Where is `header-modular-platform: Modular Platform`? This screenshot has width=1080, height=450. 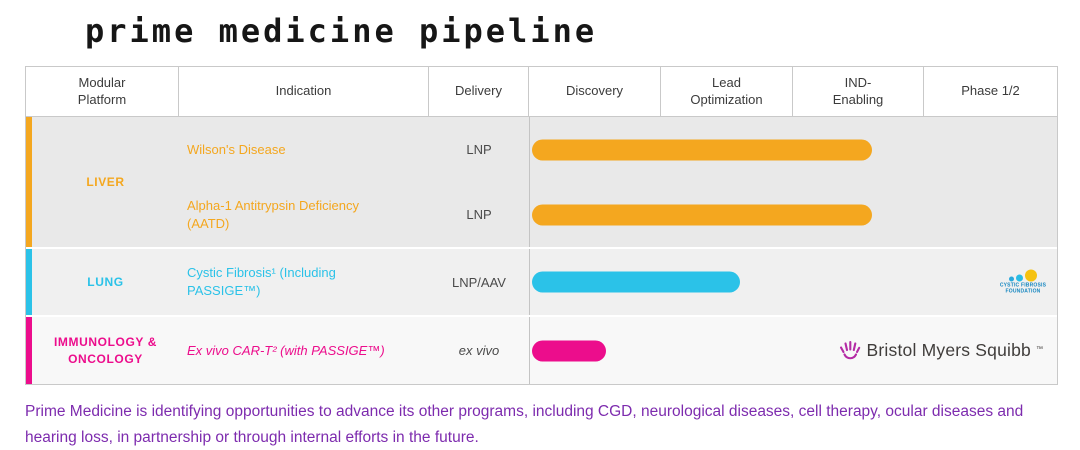 header-modular-platform: Modular Platform is located at coordinates (102, 91).